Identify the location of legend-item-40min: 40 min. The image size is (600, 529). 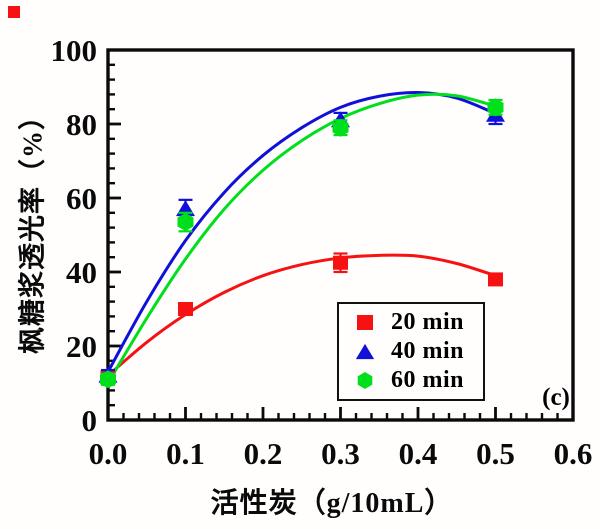
(411, 351).